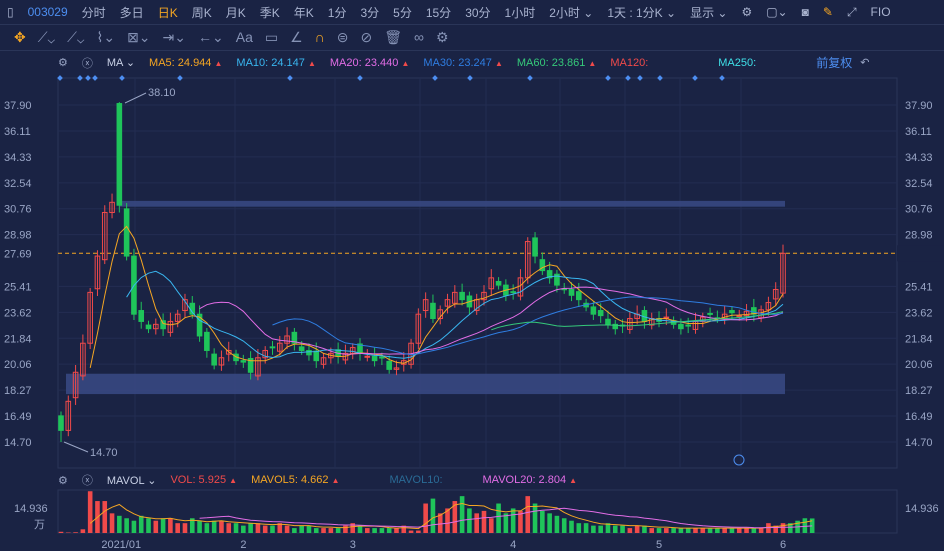 This screenshot has width=944, height=551. Describe the element at coordinates (737, 62) in the screenshot. I see `ma250-value: MA250:` at that location.